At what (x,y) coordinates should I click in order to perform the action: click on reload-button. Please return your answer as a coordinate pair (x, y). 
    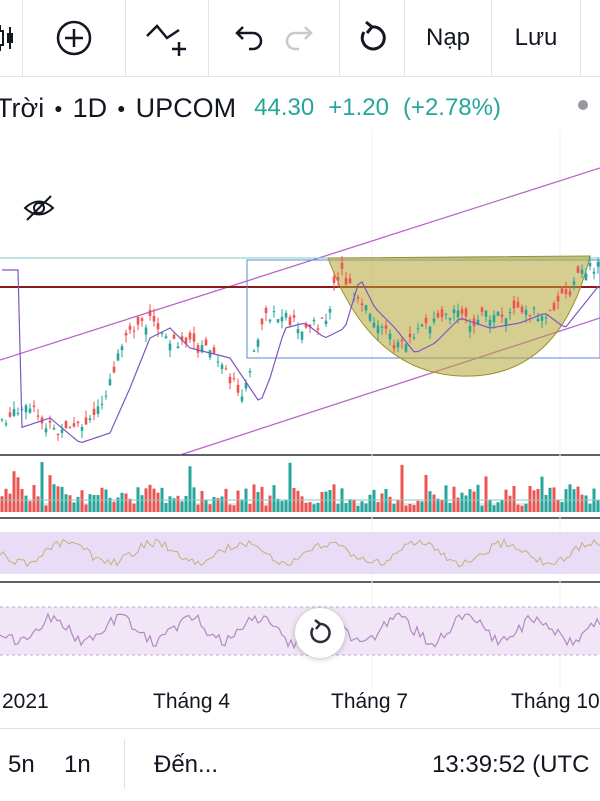
    Looking at the image, I should click on (372, 38).